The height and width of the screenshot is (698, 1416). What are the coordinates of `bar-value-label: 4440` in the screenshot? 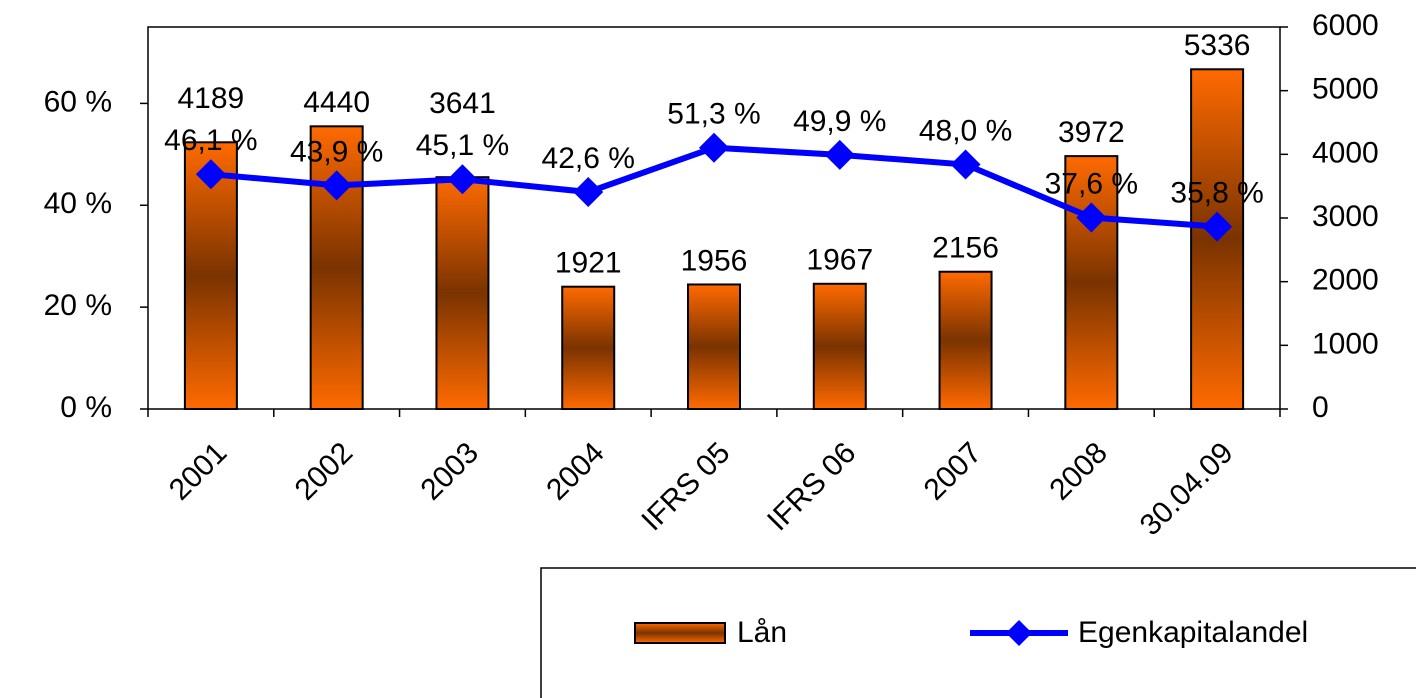 It's located at (336, 102).